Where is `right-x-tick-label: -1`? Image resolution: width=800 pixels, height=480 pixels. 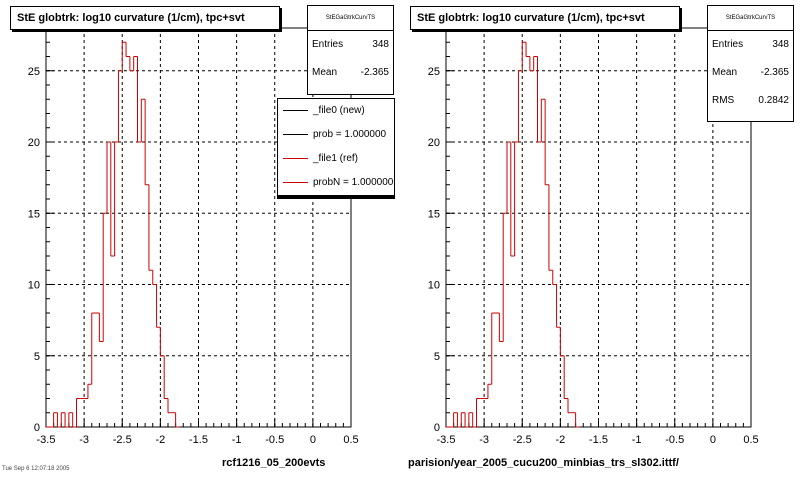
right-x-tick-label: -1 is located at coordinates (637, 440).